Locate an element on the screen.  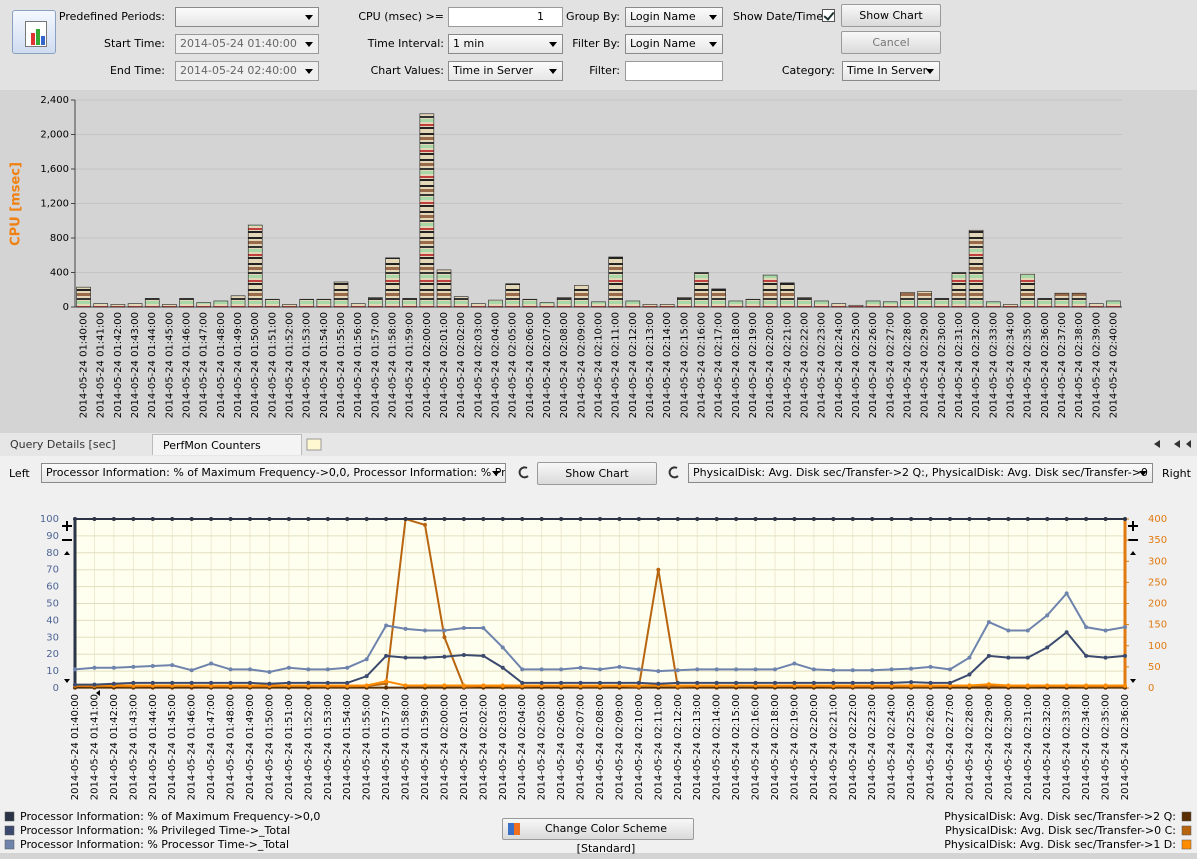
y-tick-label: 80 is located at coordinates (52, 553).